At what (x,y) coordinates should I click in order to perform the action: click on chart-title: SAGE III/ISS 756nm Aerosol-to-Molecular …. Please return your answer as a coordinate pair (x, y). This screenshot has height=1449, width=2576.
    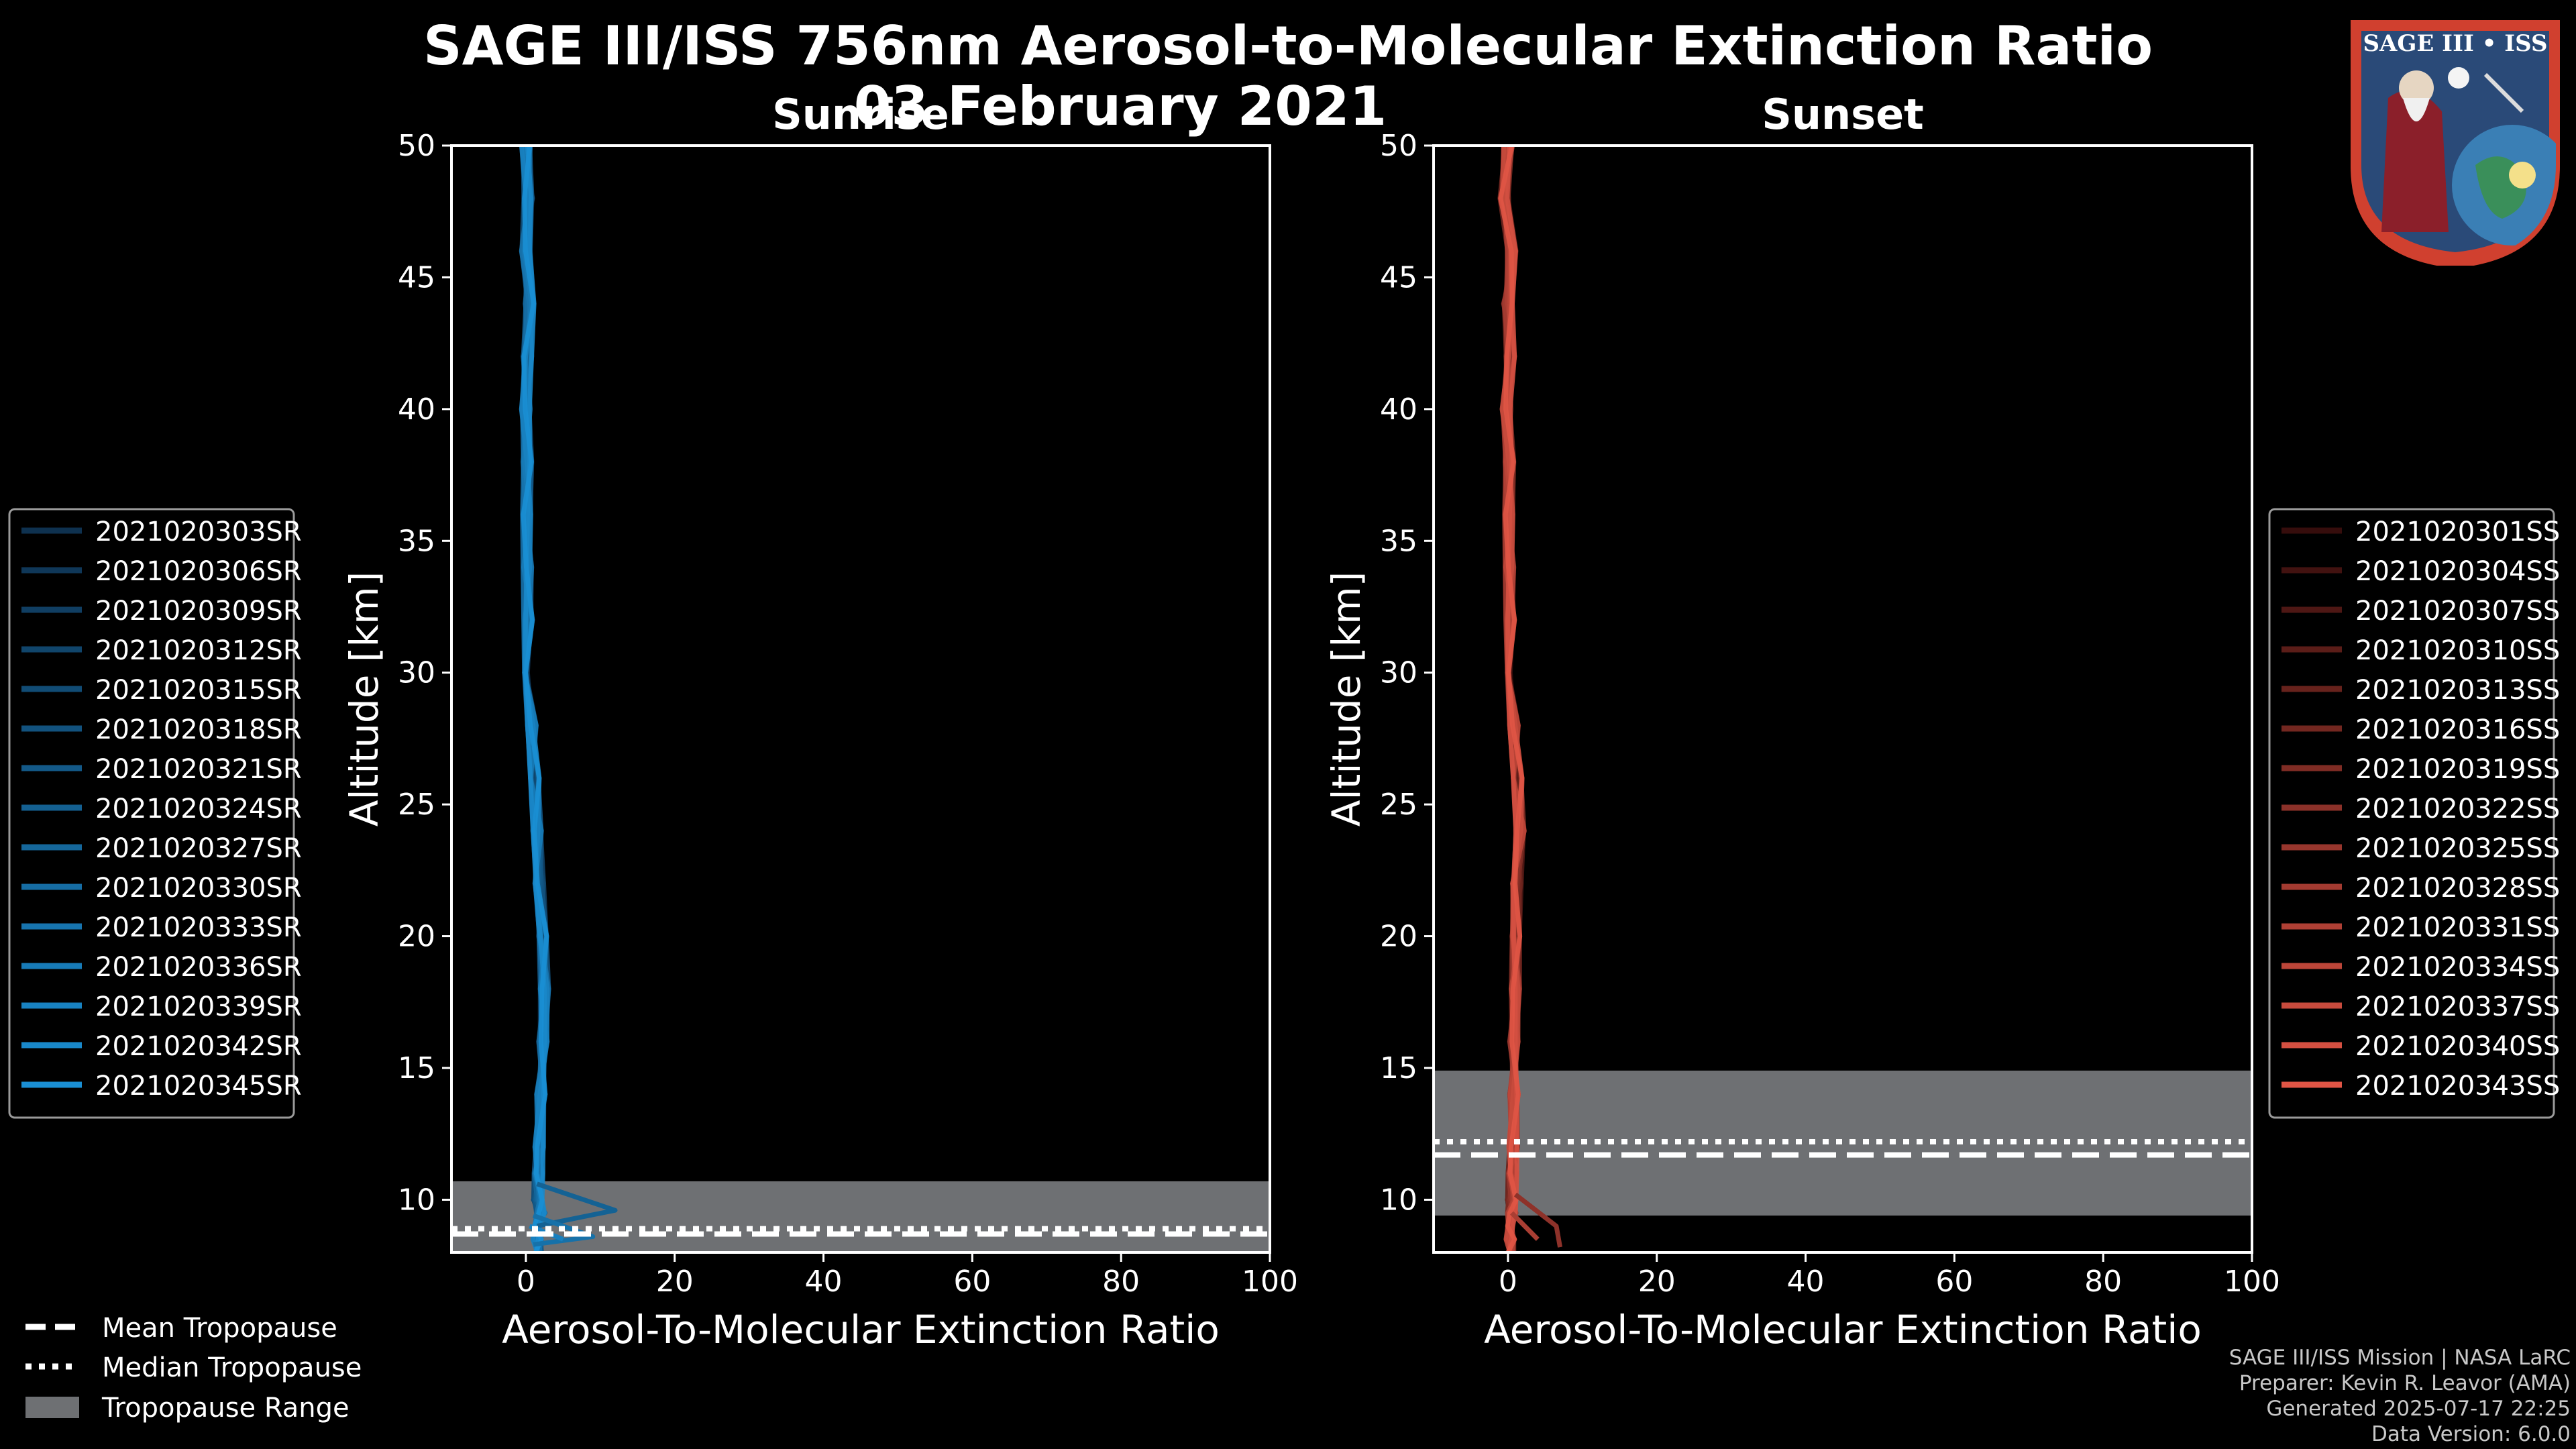
    Looking at the image, I should click on (1288, 46).